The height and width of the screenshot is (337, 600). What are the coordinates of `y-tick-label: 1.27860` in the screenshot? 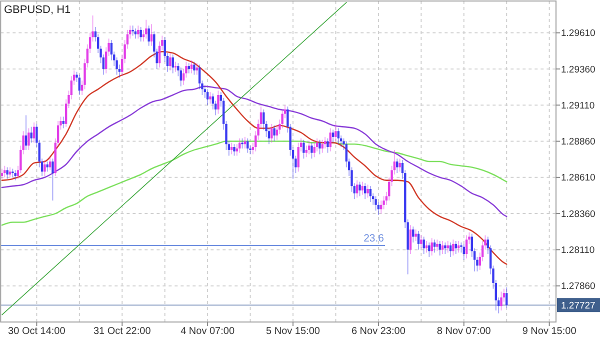 It's located at (578, 286).